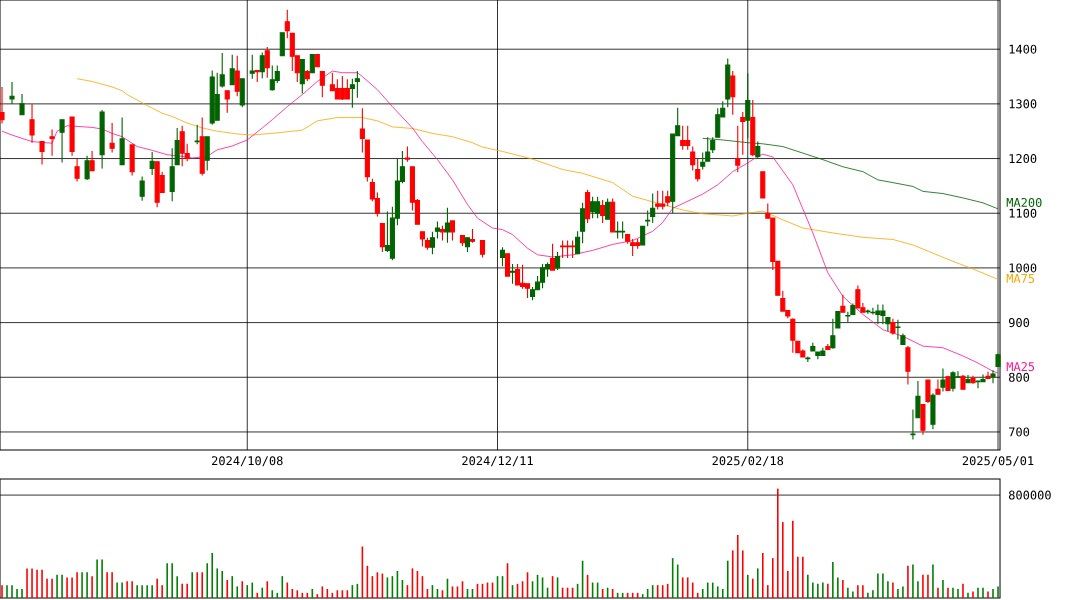 The width and height of the screenshot is (1065, 600). Describe the element at coordinates (1023, 49) in the screenshot. I see `y-tick-label: 1400` at that location.